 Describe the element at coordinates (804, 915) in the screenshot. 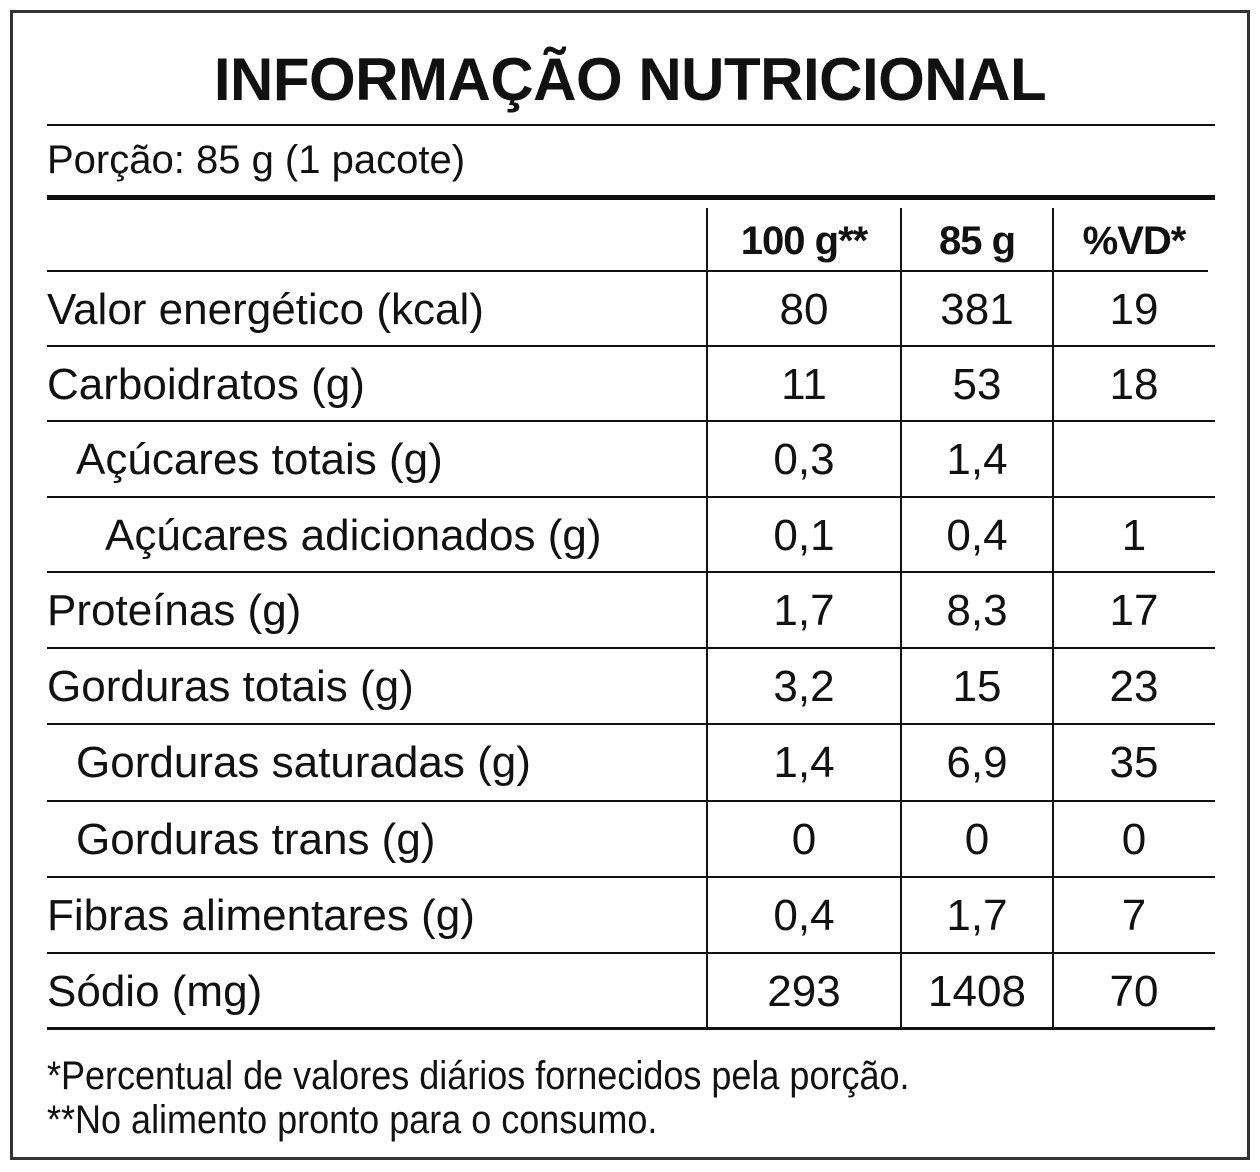

I see `value-per-100g: 0,4` at that location.